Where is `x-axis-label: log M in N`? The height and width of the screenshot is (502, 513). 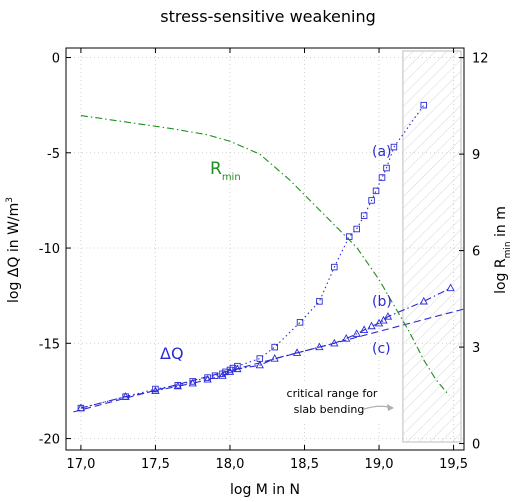 x-axis-label: log M in N is located at coordinates (265, 490).